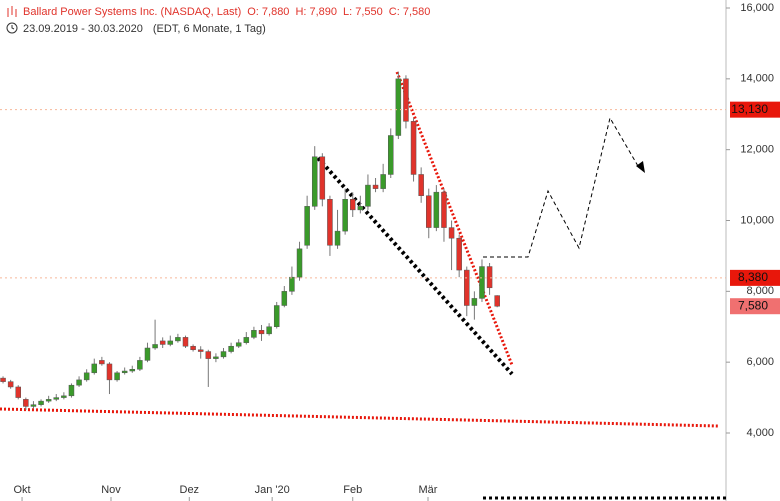 The width and height of the screenshot is (780, 501). What do you see at coordinates (83, 29) in the screenshot?
I see `date-range: 23.09.2019 - 30.03.2020` at bounding box center [83, 29].